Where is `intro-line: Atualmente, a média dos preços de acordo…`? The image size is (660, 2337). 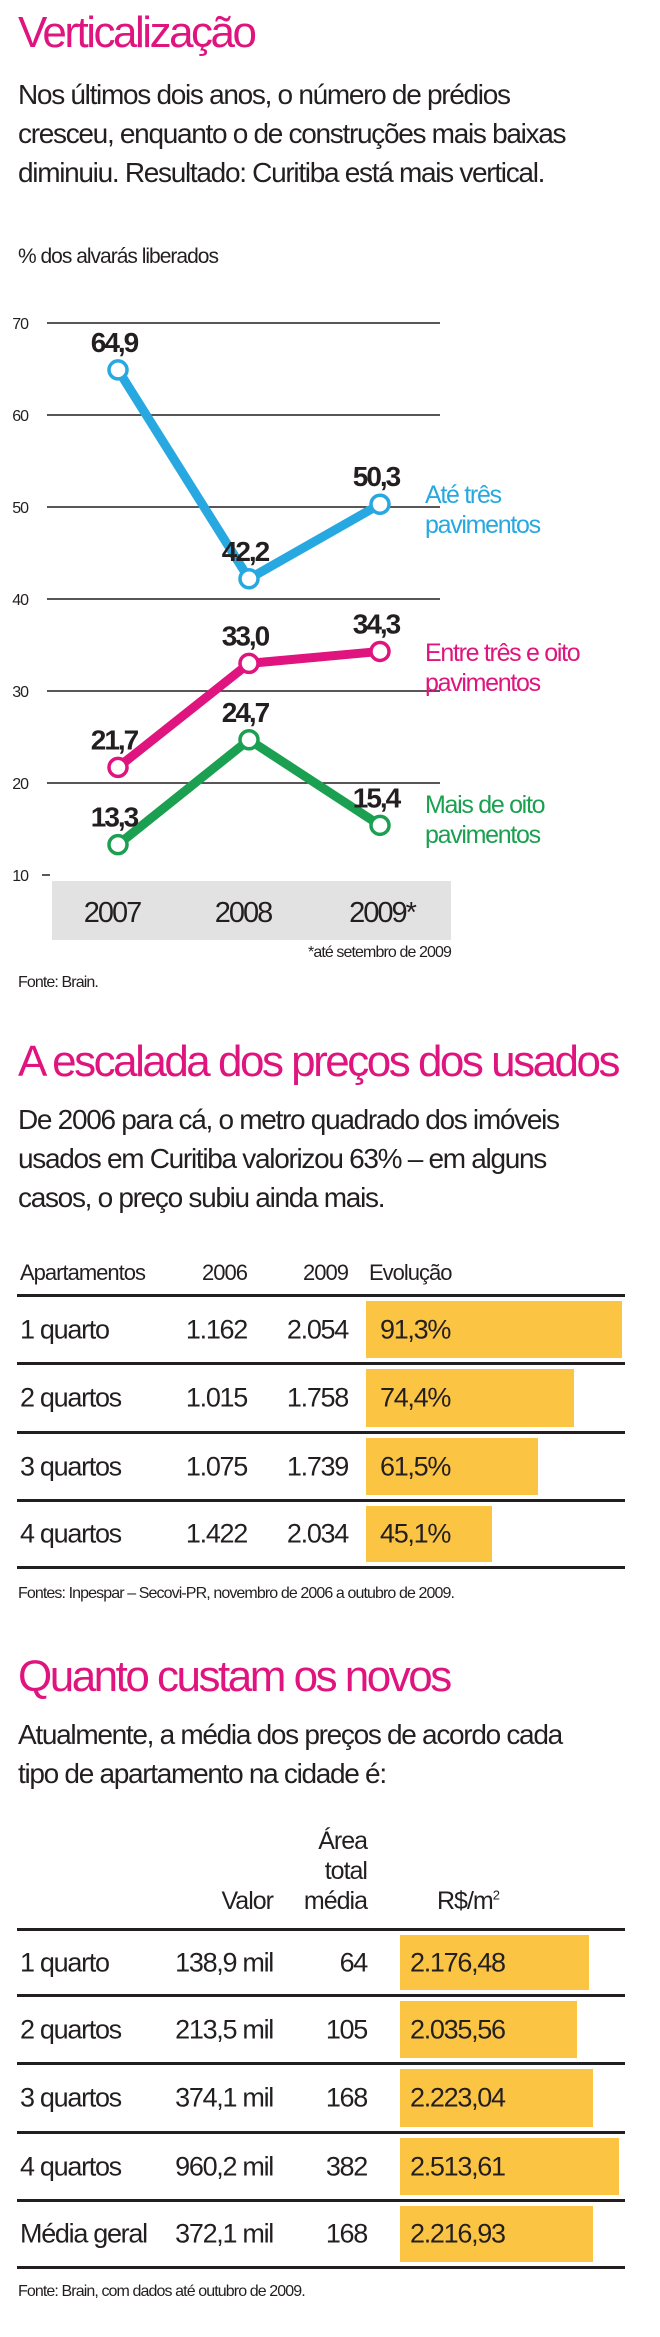 intro-line: Atualmente, a média dos preços de acordo… is located at coordinates (290, 1734).